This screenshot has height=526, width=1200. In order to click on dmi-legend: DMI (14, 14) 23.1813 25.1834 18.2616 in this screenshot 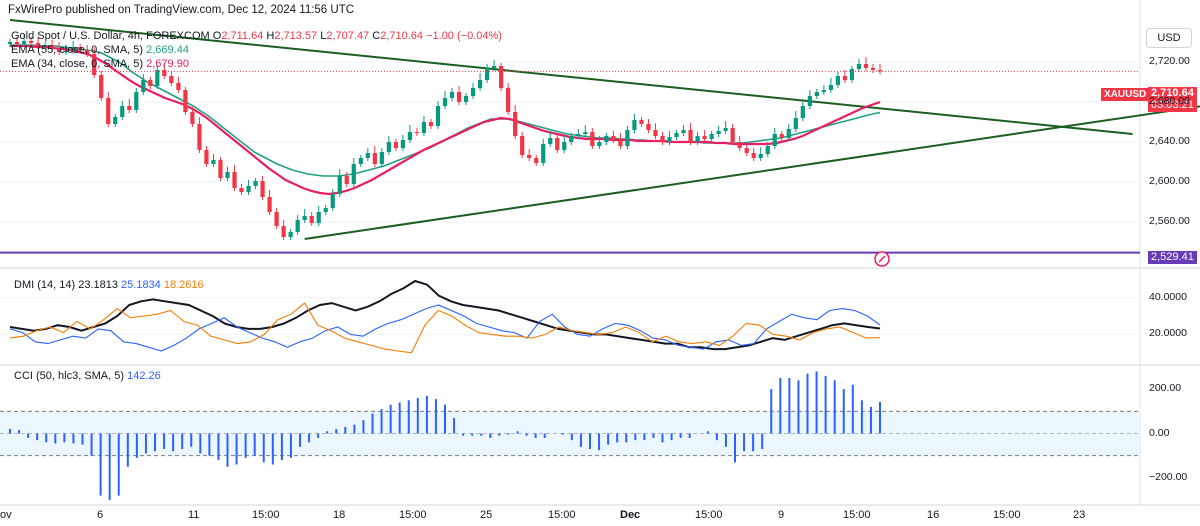, I will do `click(109, 285)`.